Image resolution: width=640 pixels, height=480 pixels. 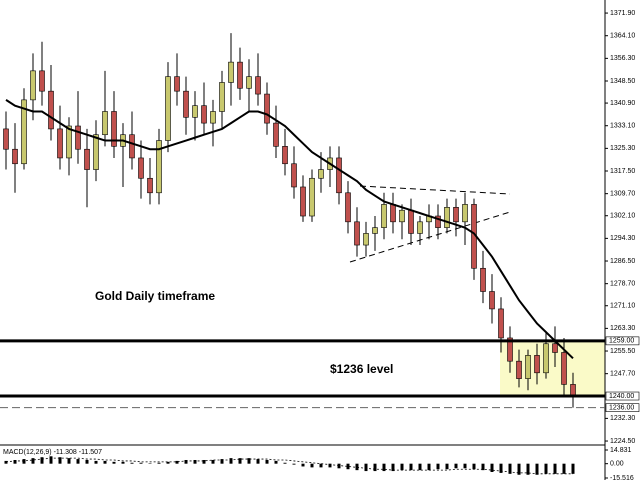 What do you see at coordinates (622, 13) in the screenshot?
I see `y-tick-label: 1371.90` at bounding box center [622, 13].